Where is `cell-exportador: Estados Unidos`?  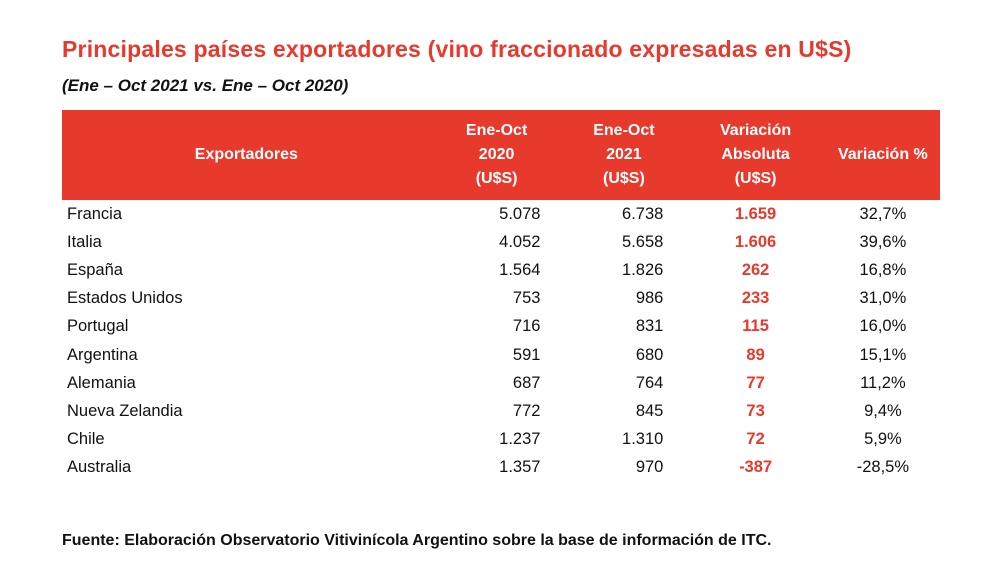
cell-exportador: Estados Unidos is located at coordinates (125, 298).